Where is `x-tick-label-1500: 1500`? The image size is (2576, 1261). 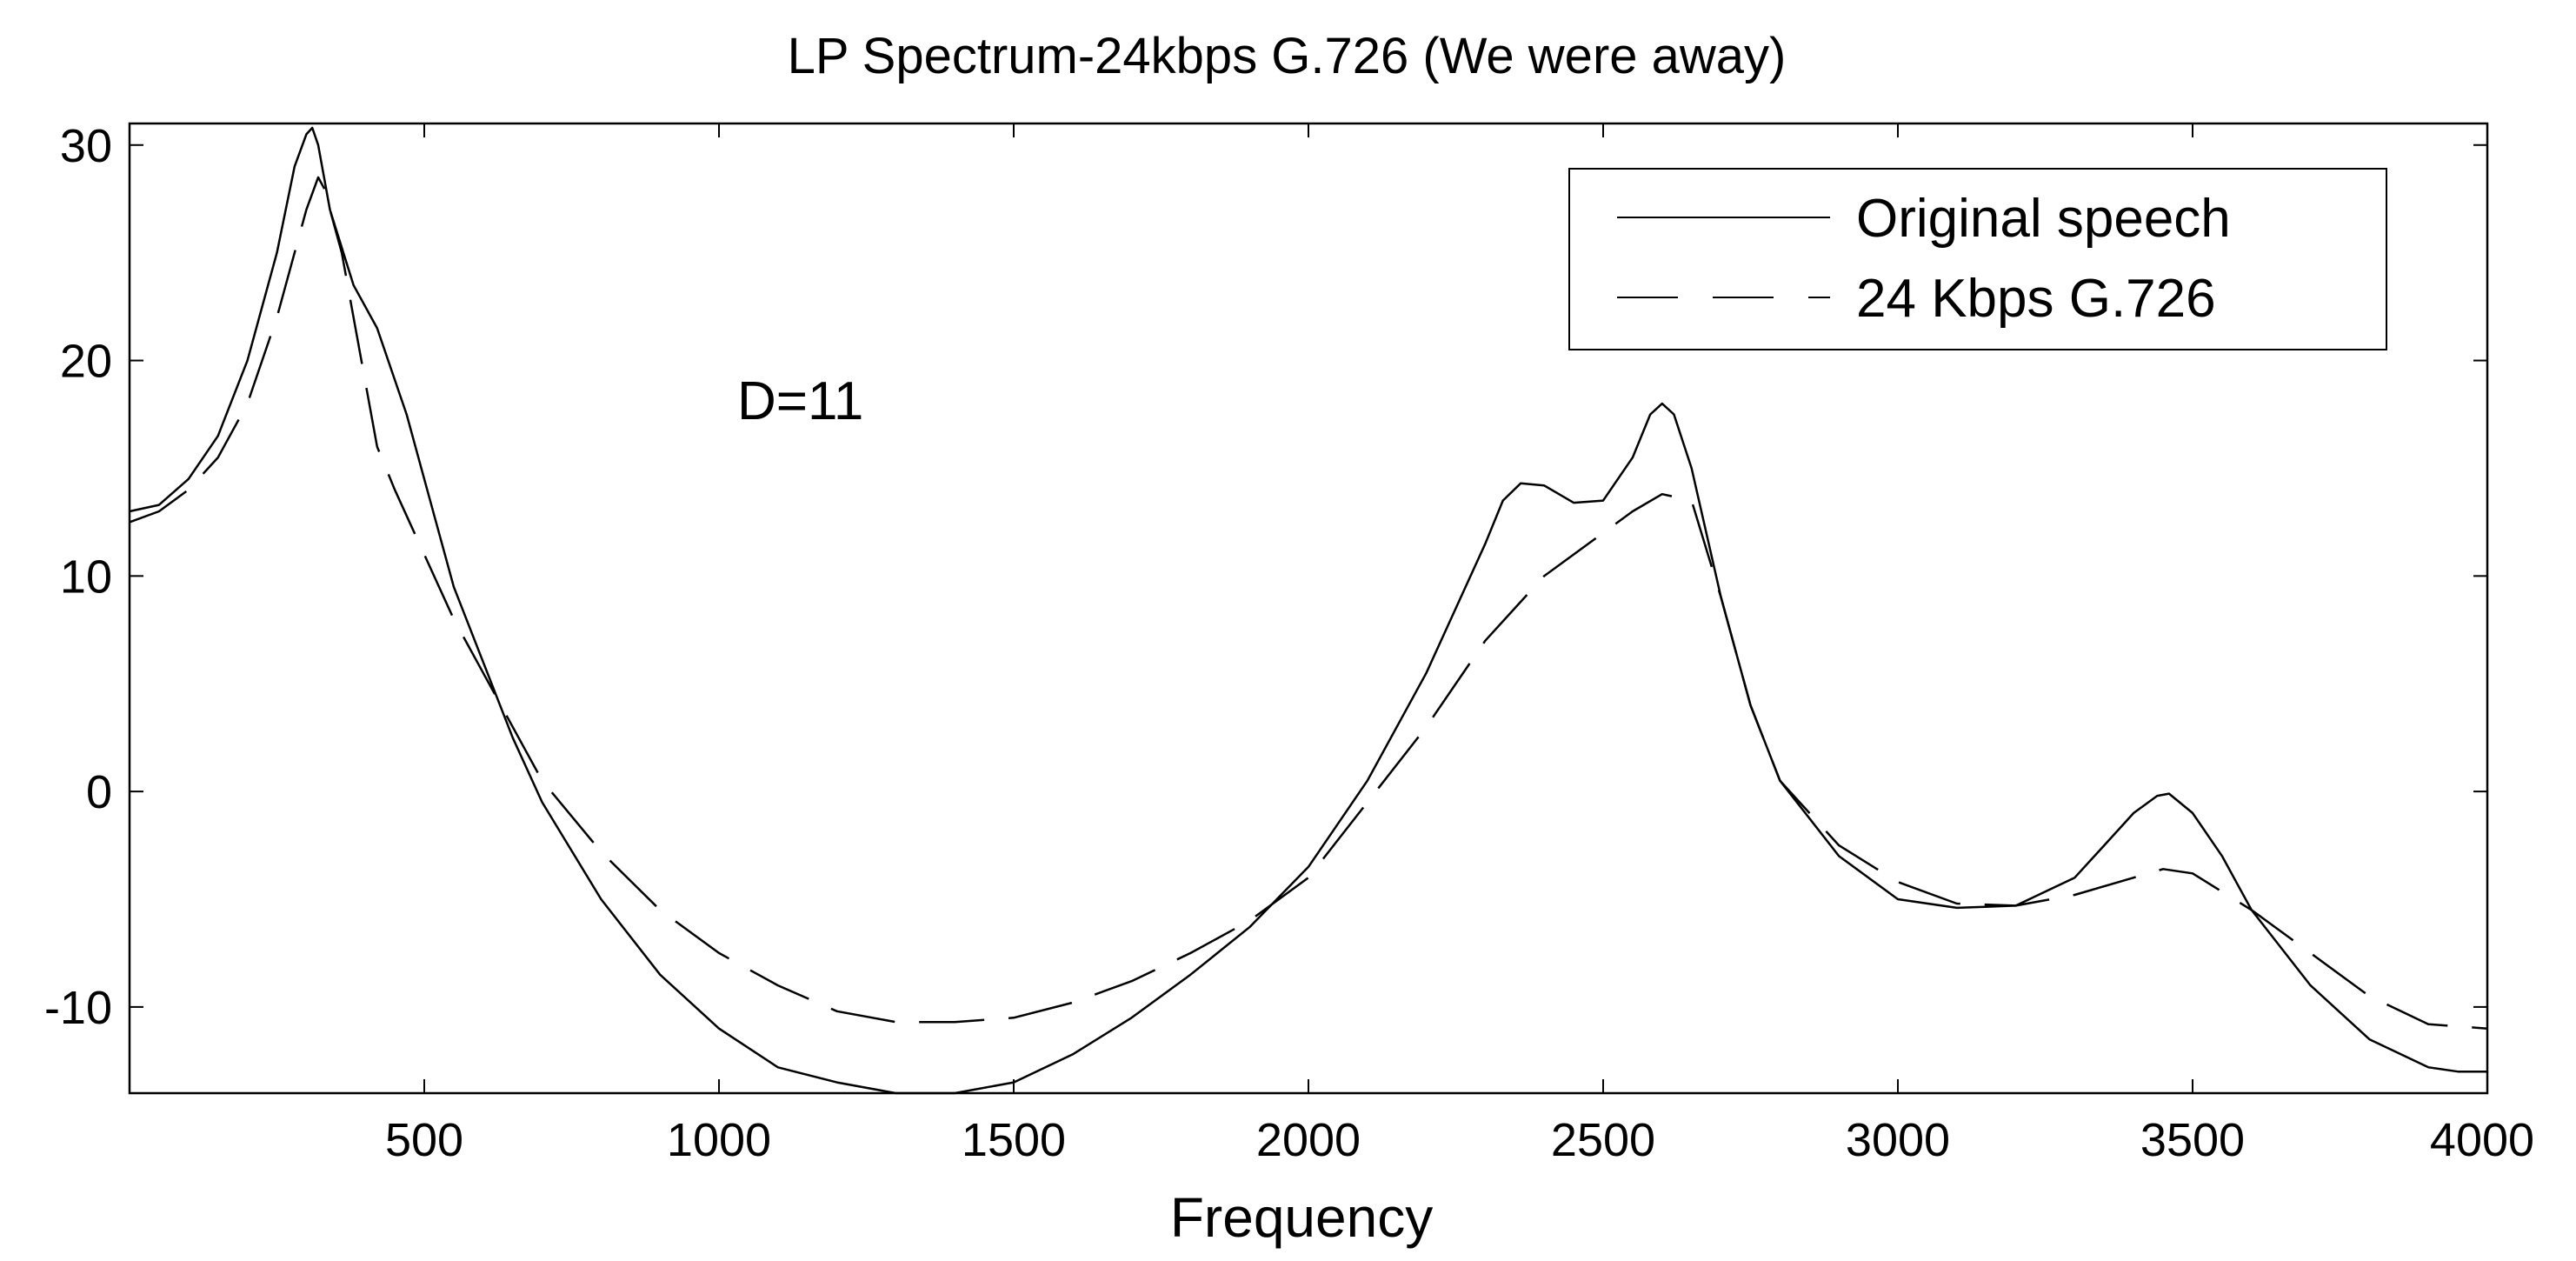
x-tick-label-1500: 1500 is located at coordinates (1014, 1140).